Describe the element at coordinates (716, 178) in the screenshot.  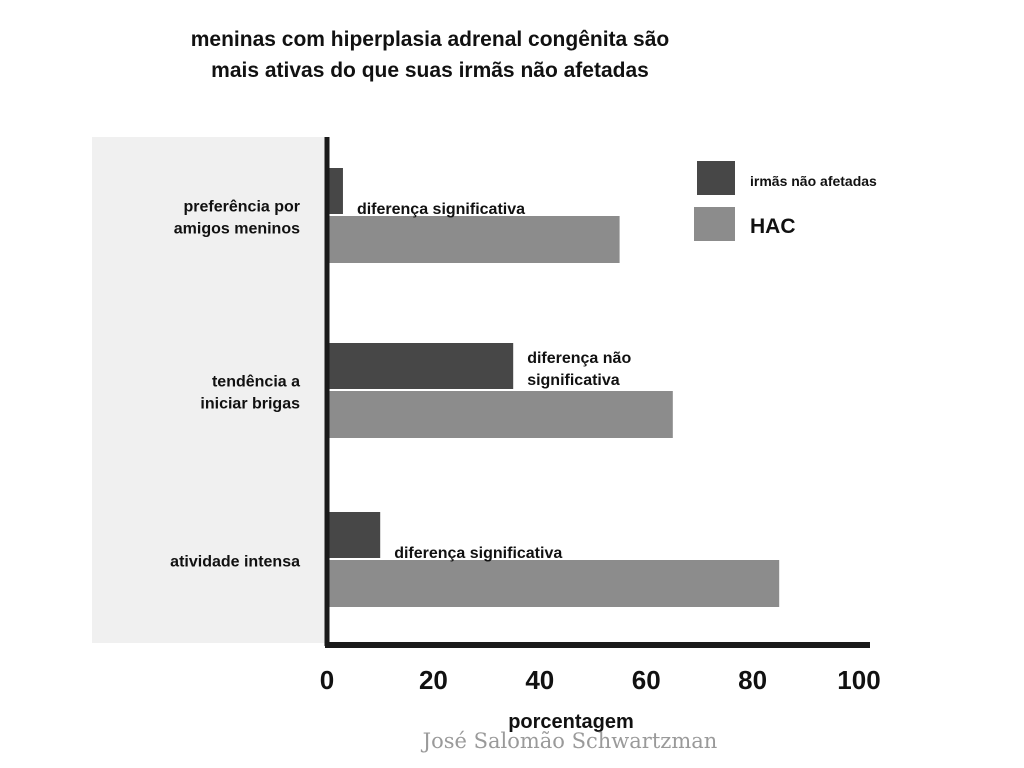
I see `legend-swatch-irmas` at that location.